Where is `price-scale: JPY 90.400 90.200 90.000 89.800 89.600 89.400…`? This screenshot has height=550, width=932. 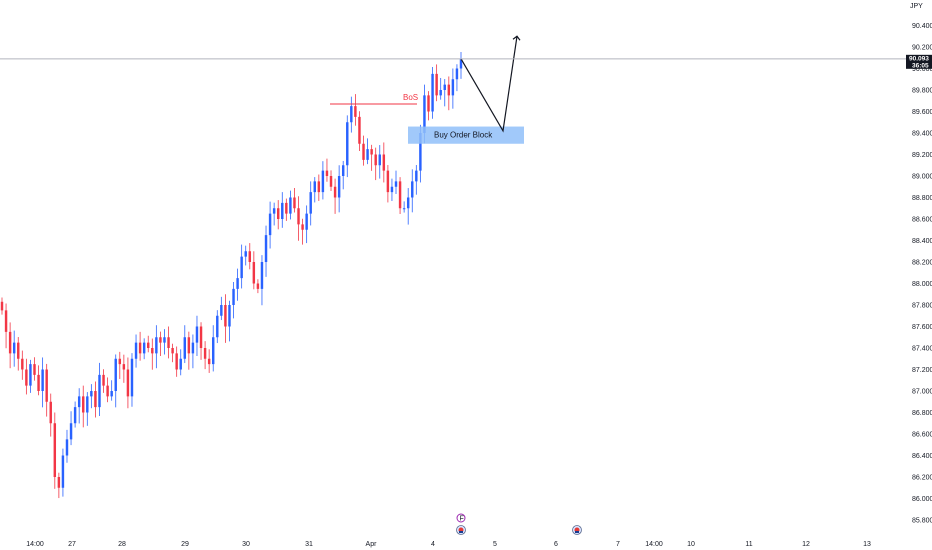 price-scale: JPY 90.400 90.200 90.000 89.800 89.600 89.400… is located at coordinates (921, 264).